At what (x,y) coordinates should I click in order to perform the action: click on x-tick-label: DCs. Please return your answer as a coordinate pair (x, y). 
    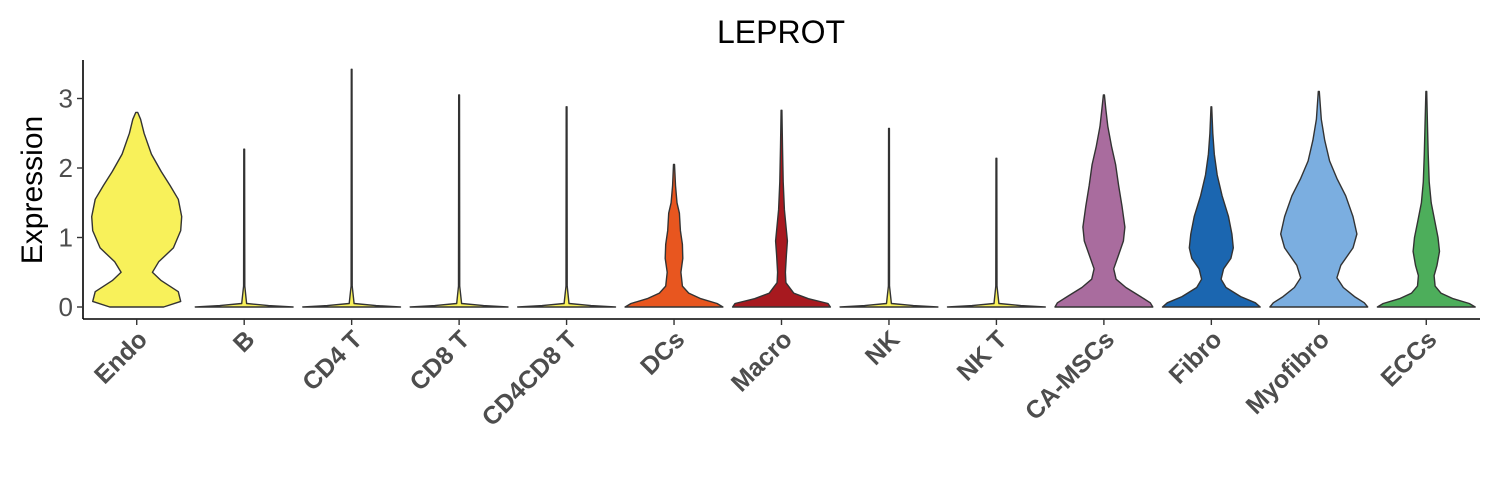
    Looking at the image, I should click on (662, 352).